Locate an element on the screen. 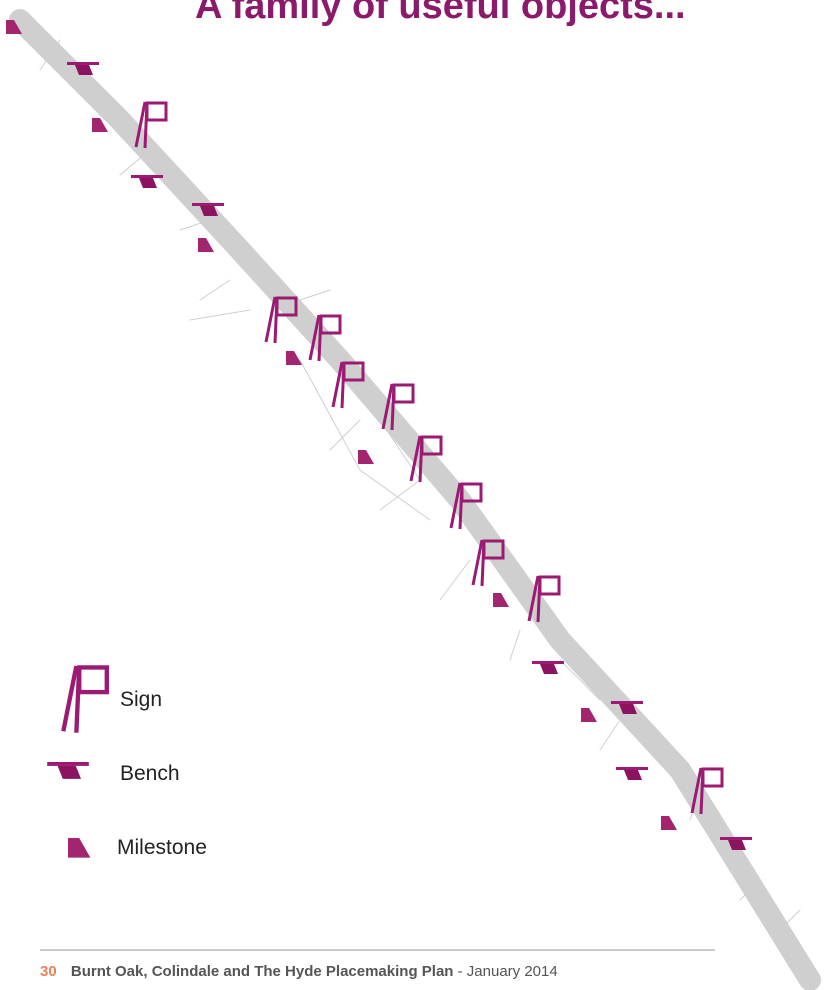  legend-label: Bench is located at coordinates (150, 773).